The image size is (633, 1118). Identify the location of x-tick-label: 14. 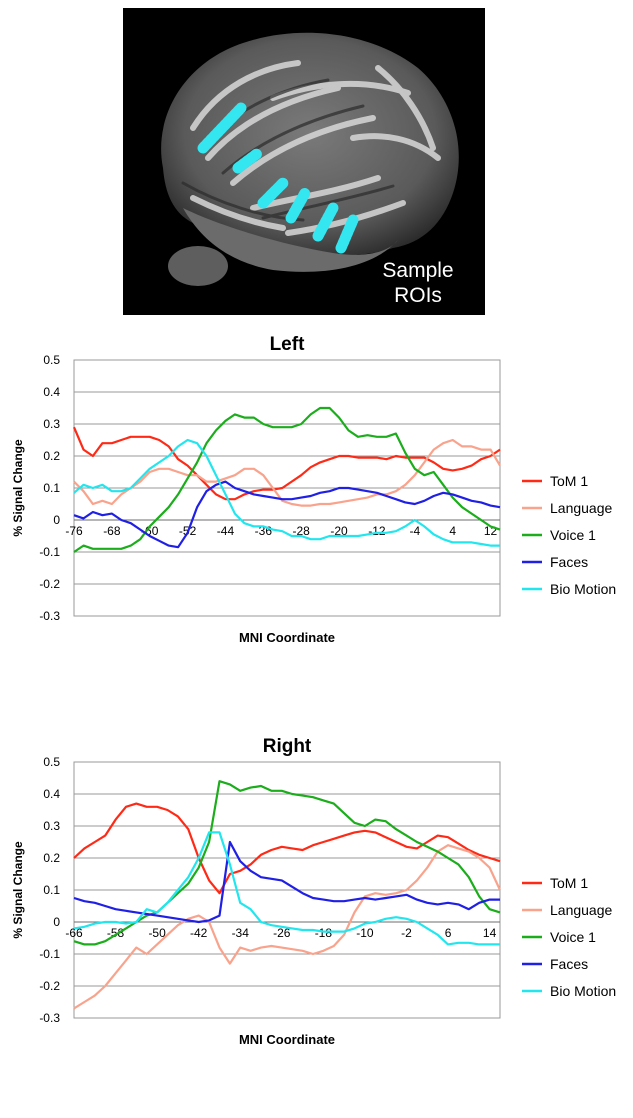
(490, 933).